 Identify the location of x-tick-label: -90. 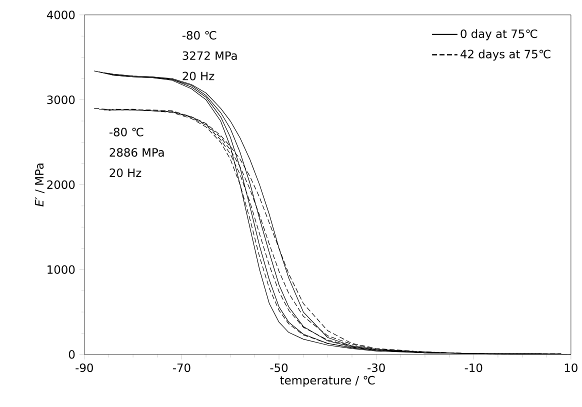
(84, 367).